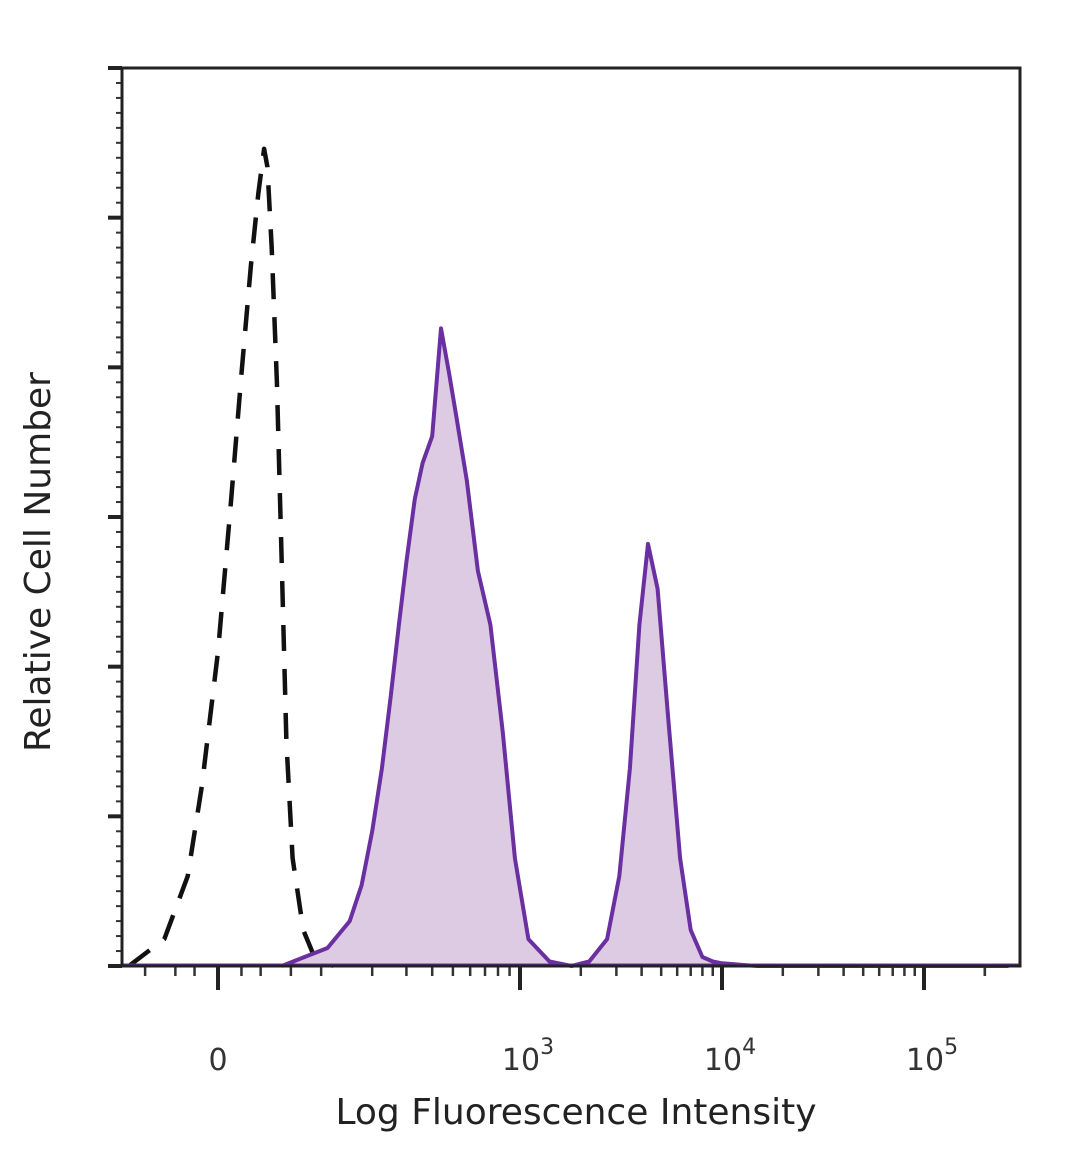 The width and height of the screenshot is (1080, 1169). I want to click on x-tick-label: 10³, so click(528, 1056).